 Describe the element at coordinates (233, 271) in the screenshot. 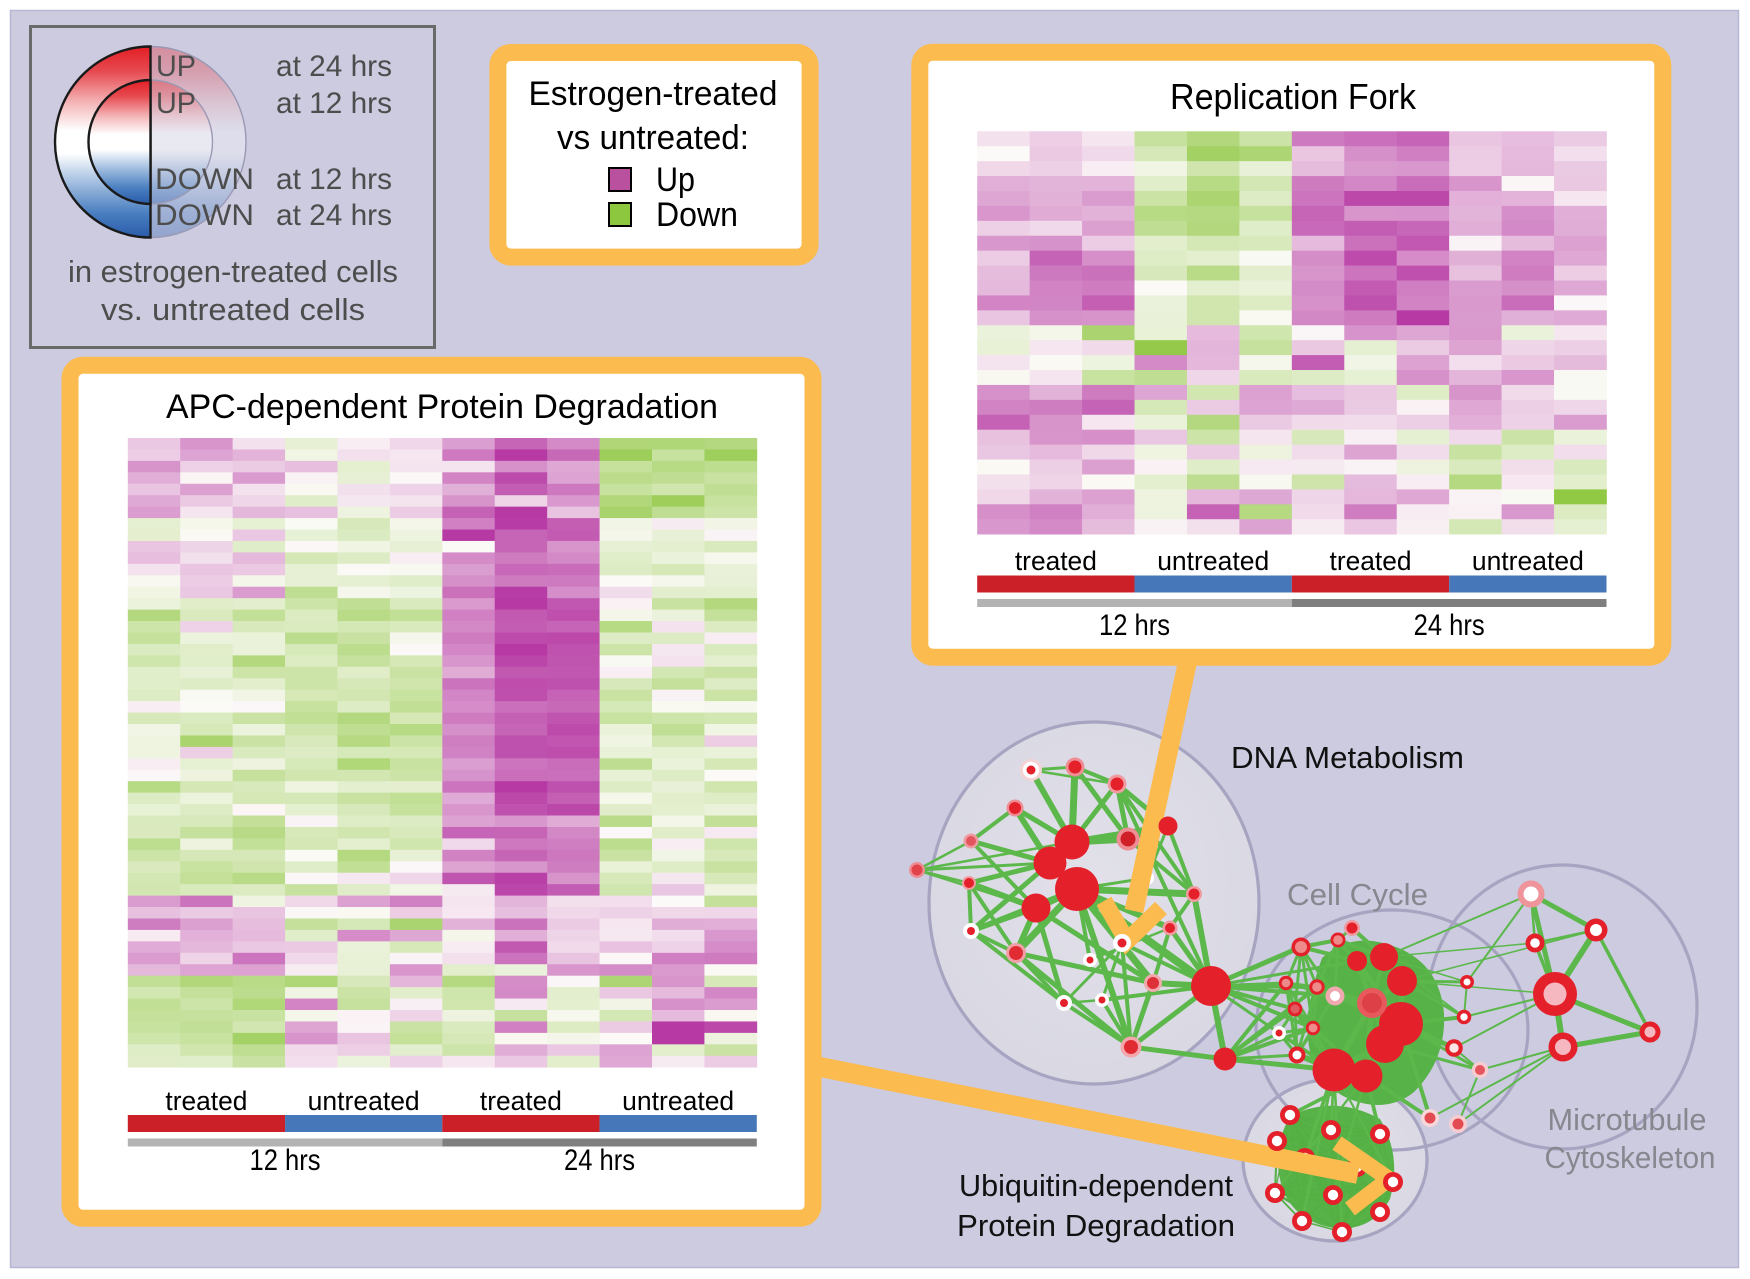

I see `svg-text: in estrogen-treated cells` at that location.